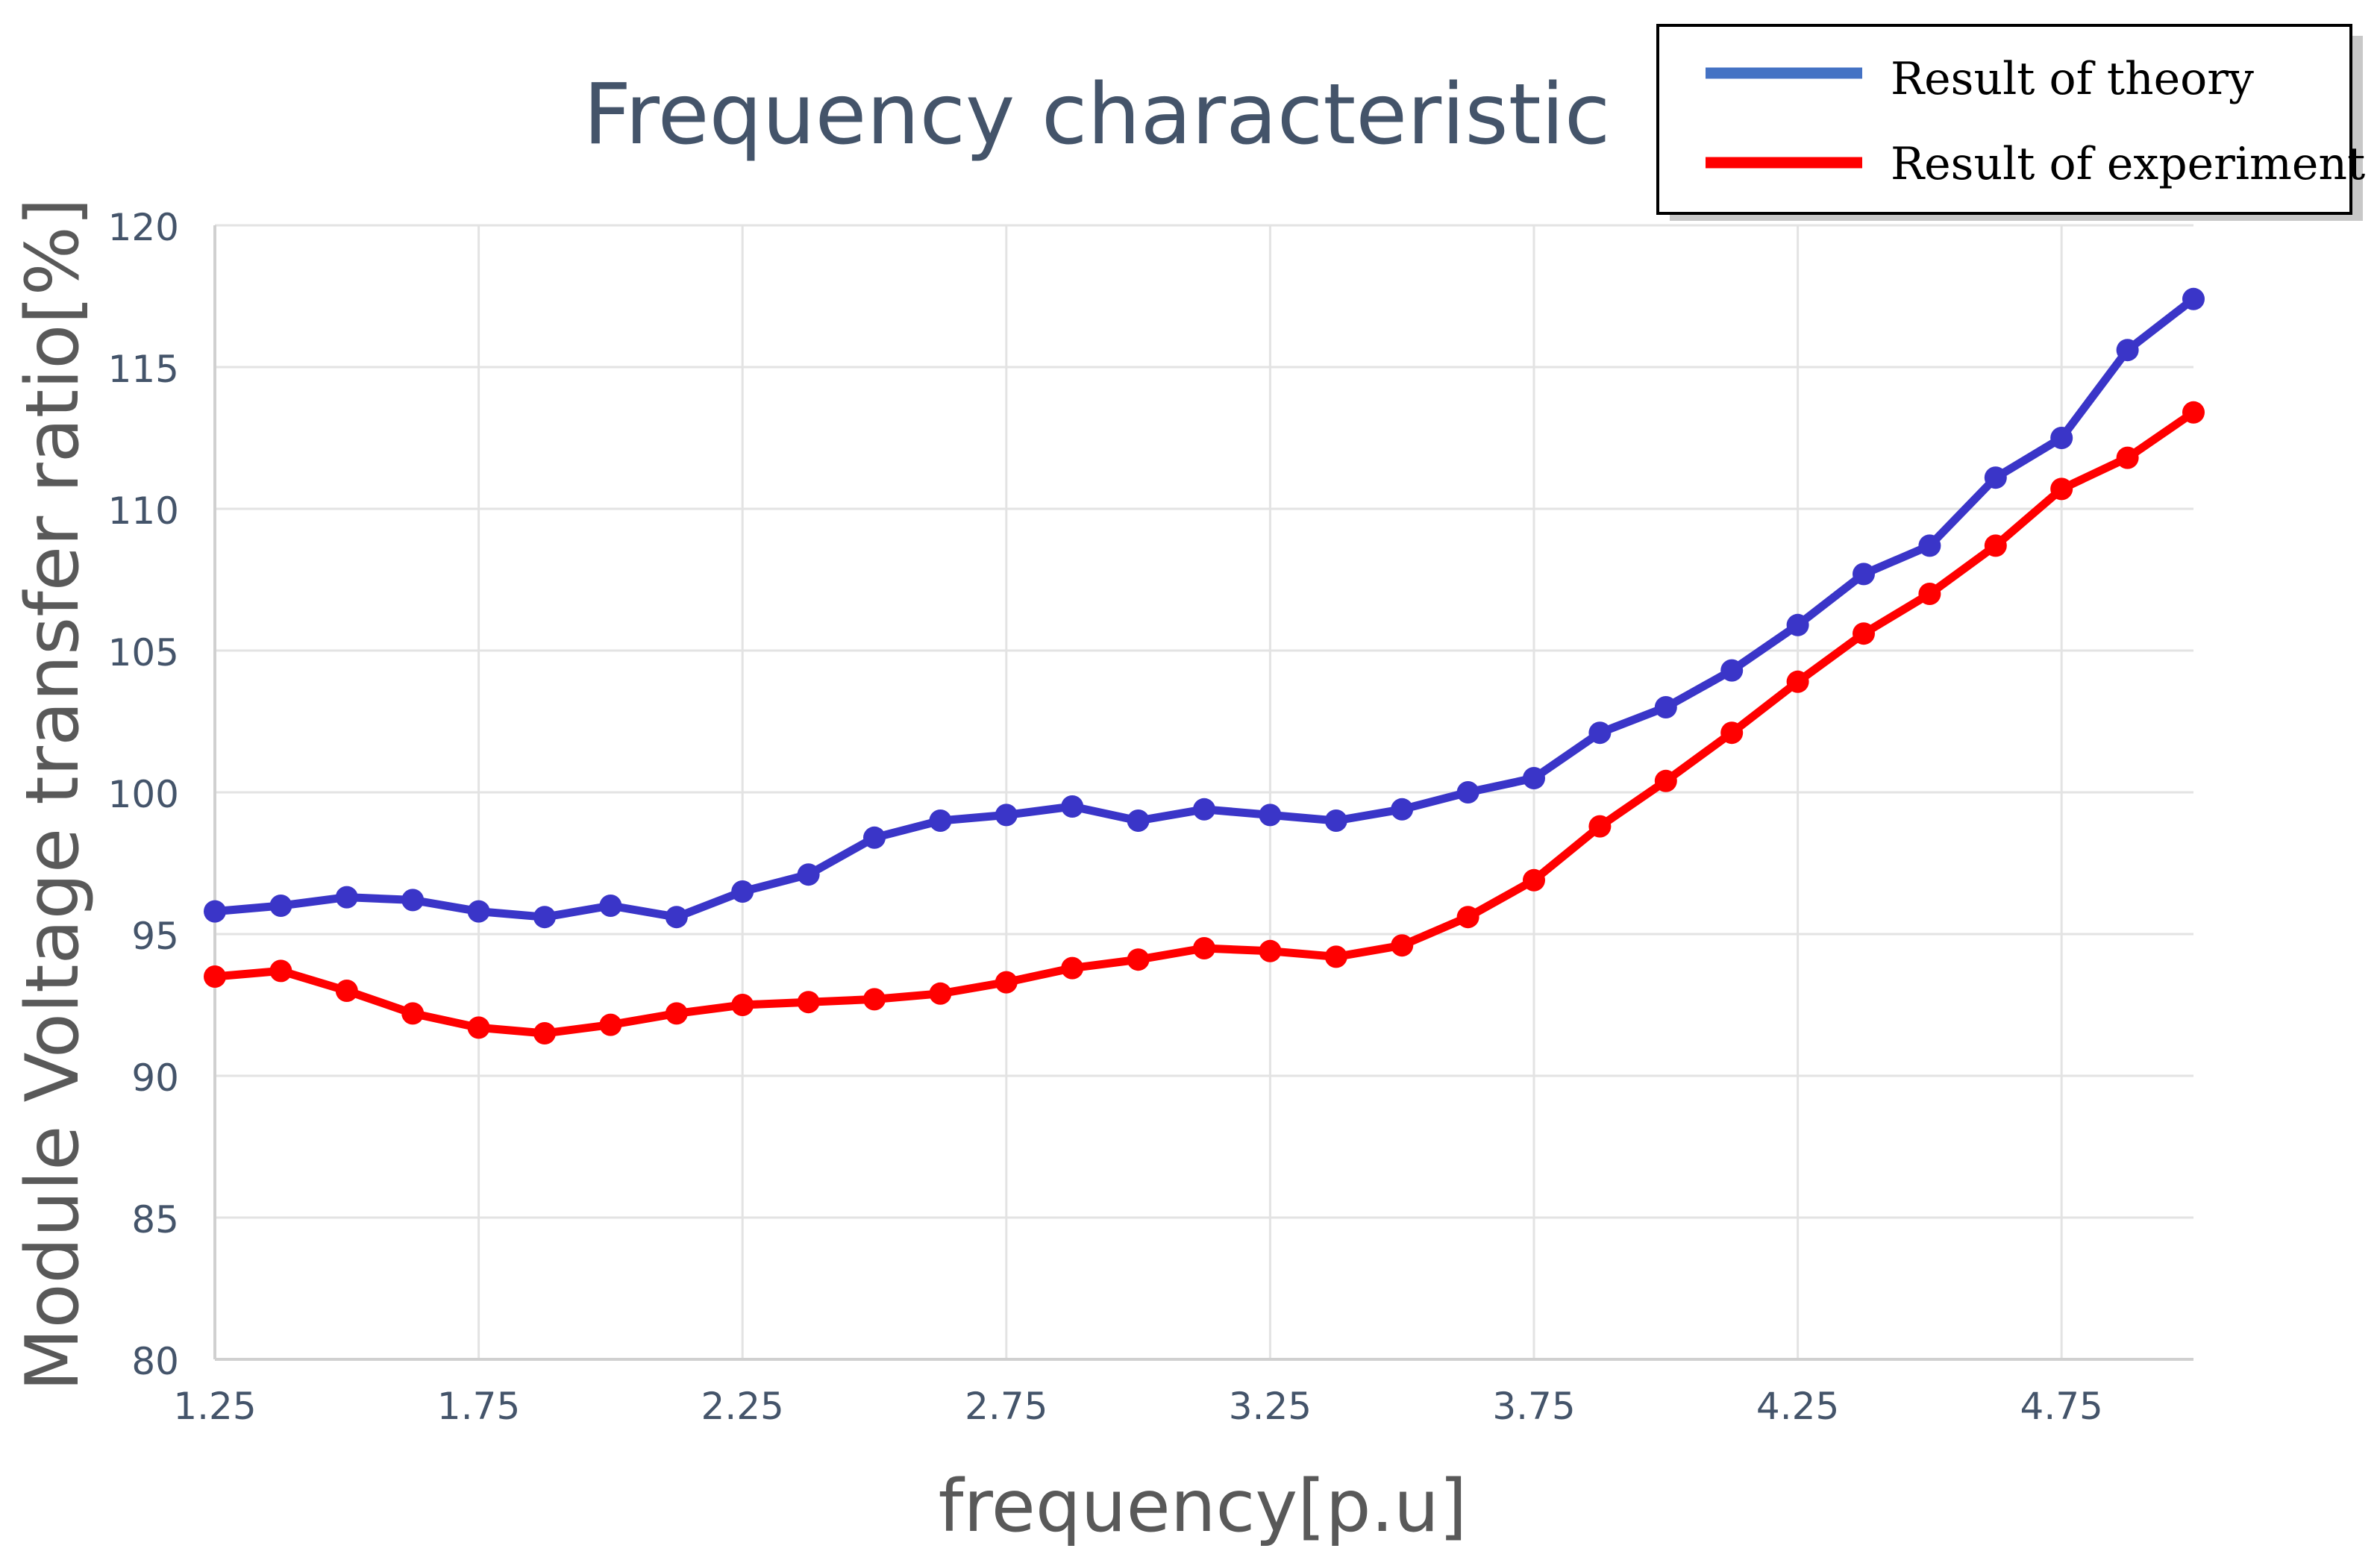 The height and width of the screenshot is (1563, 2380). I want to click on x-tick-label: 3.75, so click(1533, 1406).